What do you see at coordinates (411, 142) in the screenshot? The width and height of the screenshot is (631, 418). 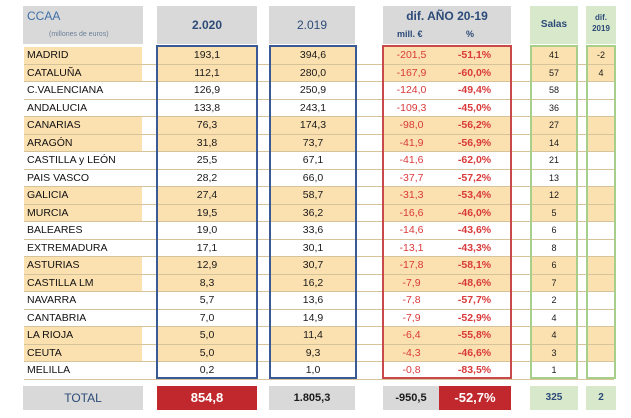 I see `cell-dm: -41,9` at bounding box center [411, 142].